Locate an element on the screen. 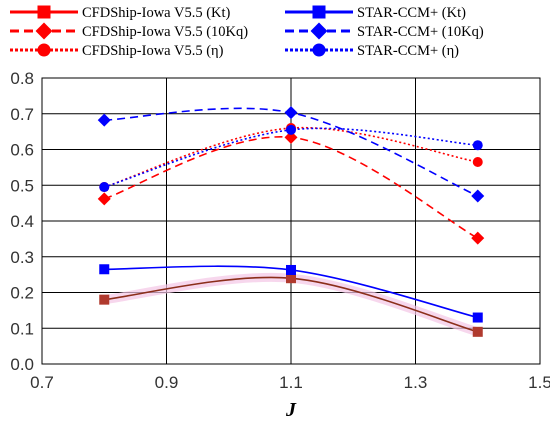  legend-label: STAR-CCM+ (Kt) is located at coordinates (411, 13).